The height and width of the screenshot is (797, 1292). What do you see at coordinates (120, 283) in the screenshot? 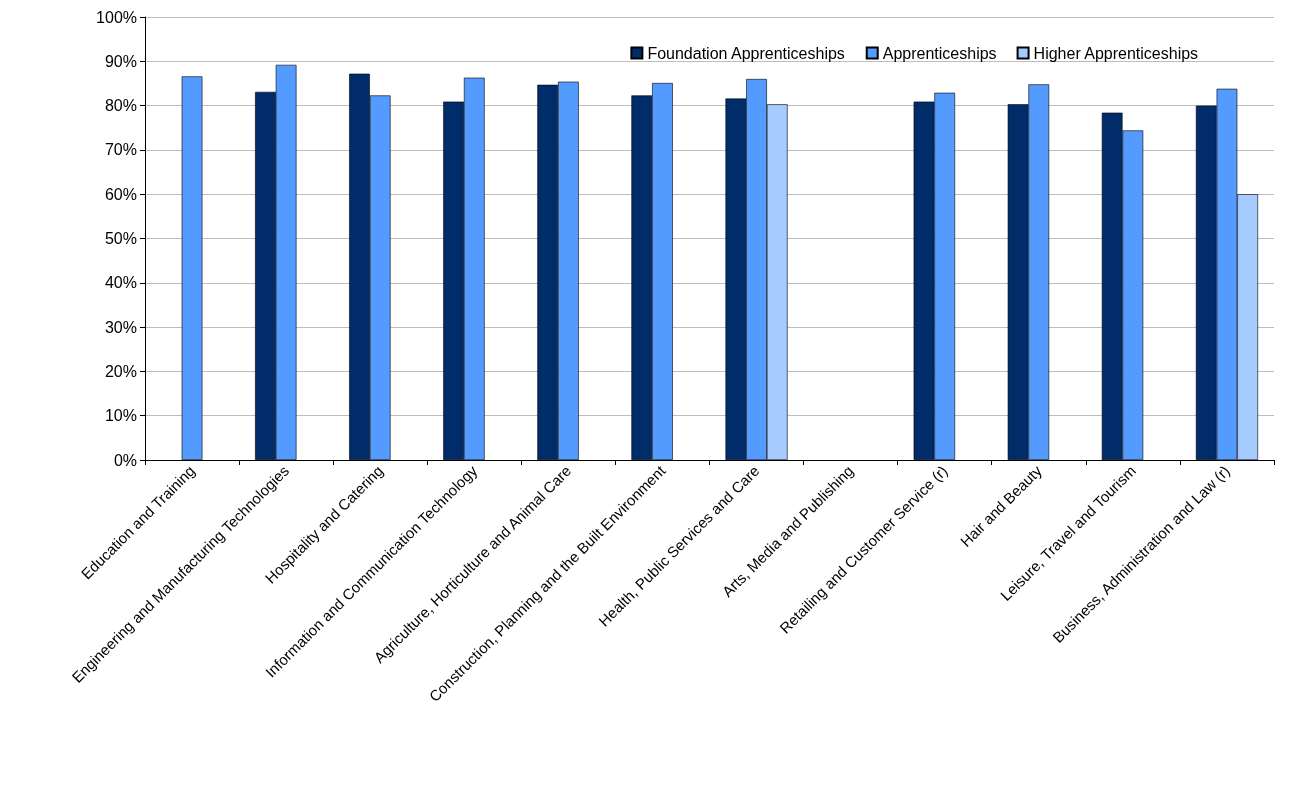
I see `y-tick-label: 40%` at bounding box center [120, 283].